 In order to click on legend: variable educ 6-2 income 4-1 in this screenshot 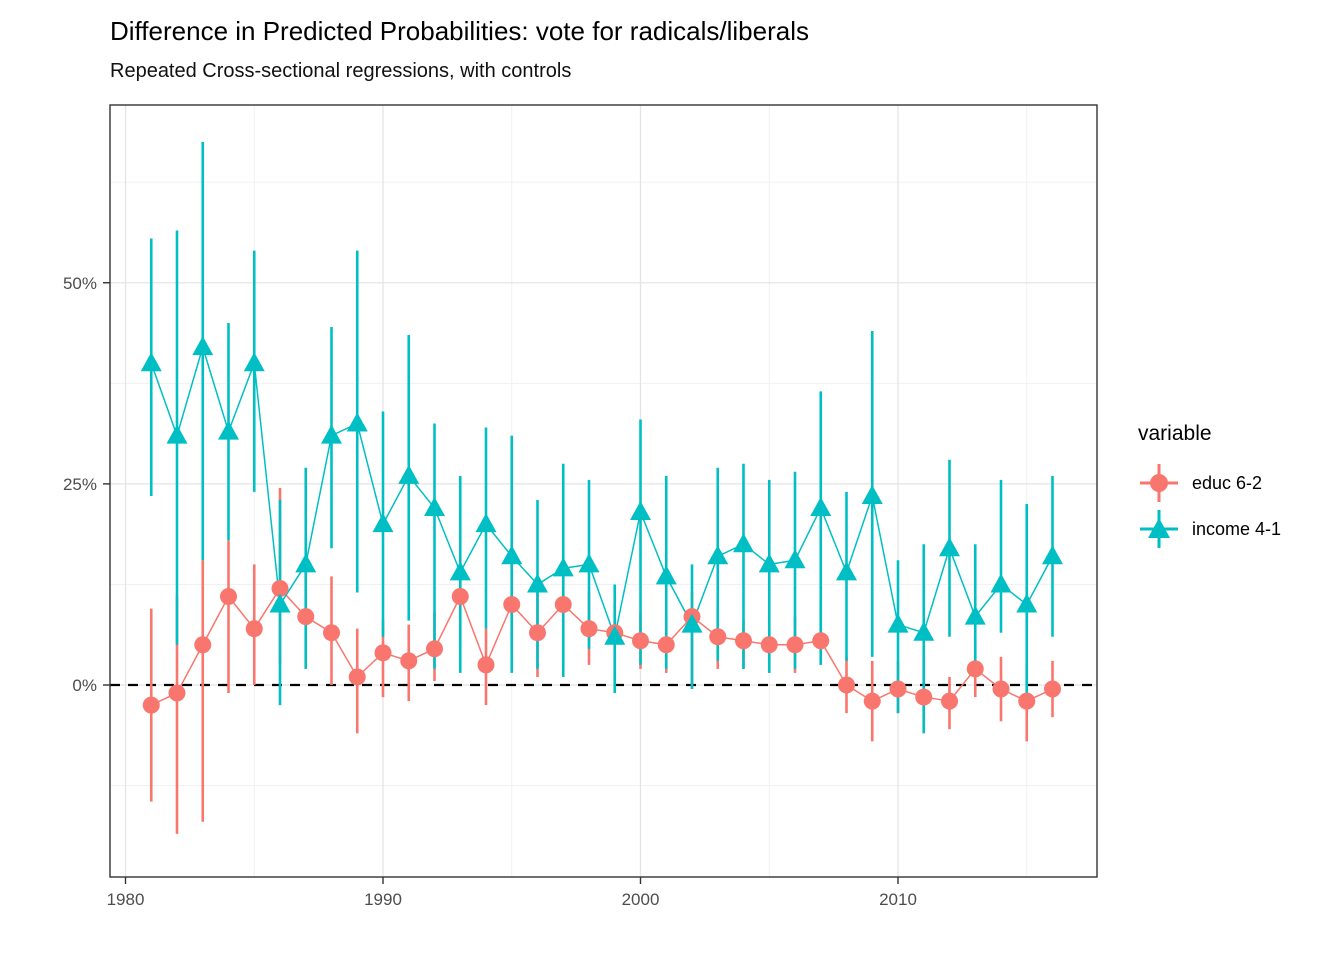, I will do `click(1209, 487)`.